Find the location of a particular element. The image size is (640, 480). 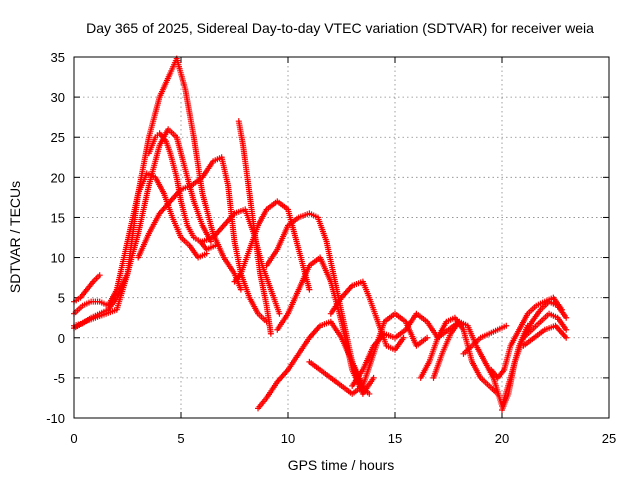

x-tick-label: 10 is located at coordinates (288, 438).